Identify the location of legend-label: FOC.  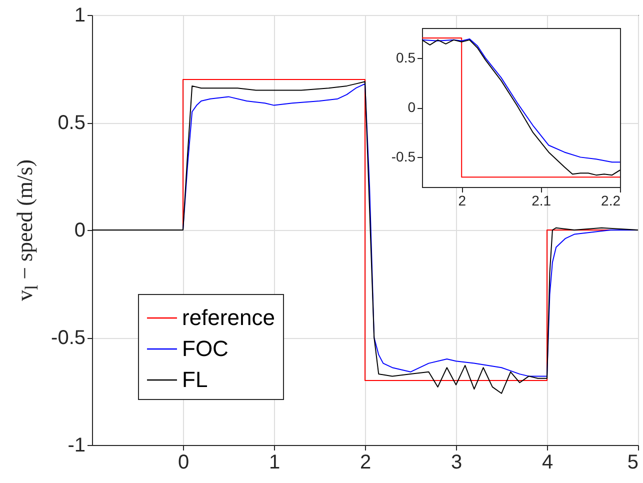
(205, 348).